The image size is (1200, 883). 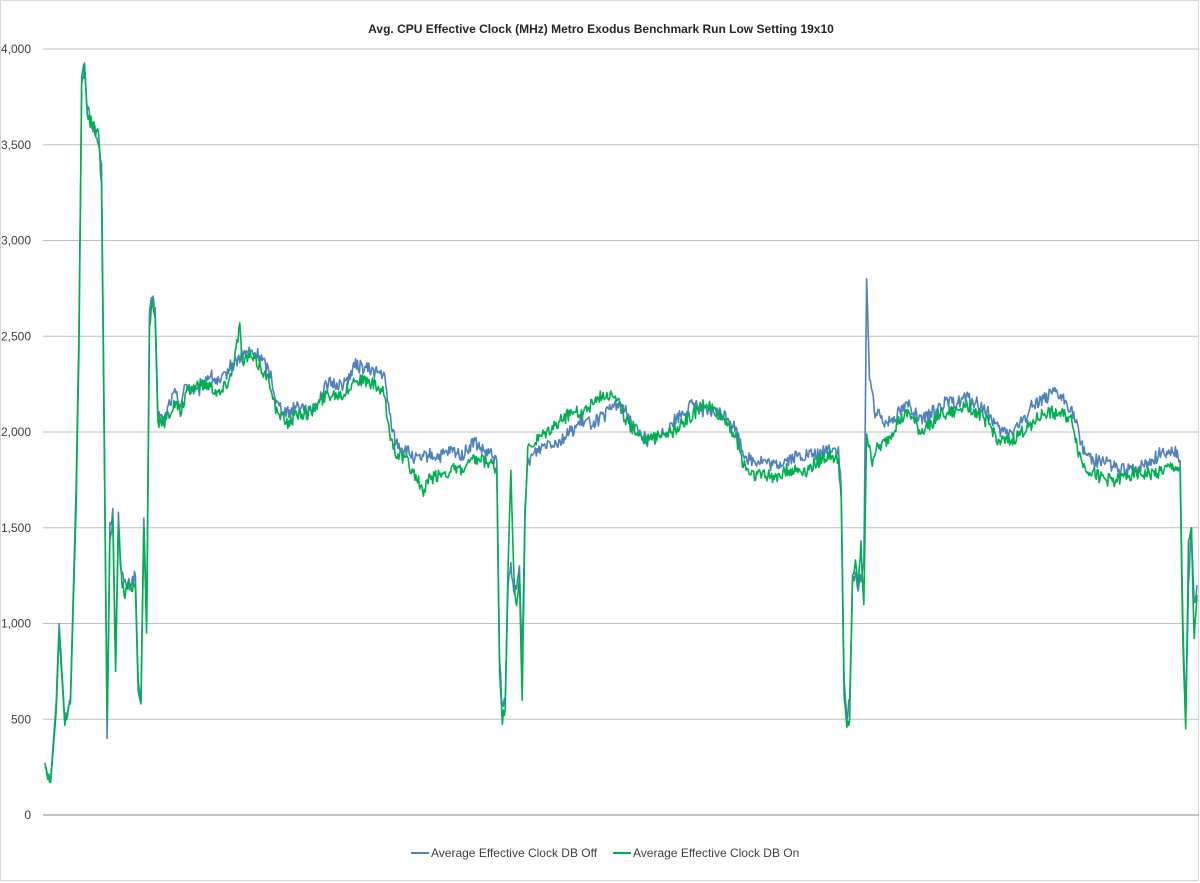 What do you see at coordinates (16, 49) in the screenshot?
I see `y-tick-label: 4,000` at bounding box center [16, 49].